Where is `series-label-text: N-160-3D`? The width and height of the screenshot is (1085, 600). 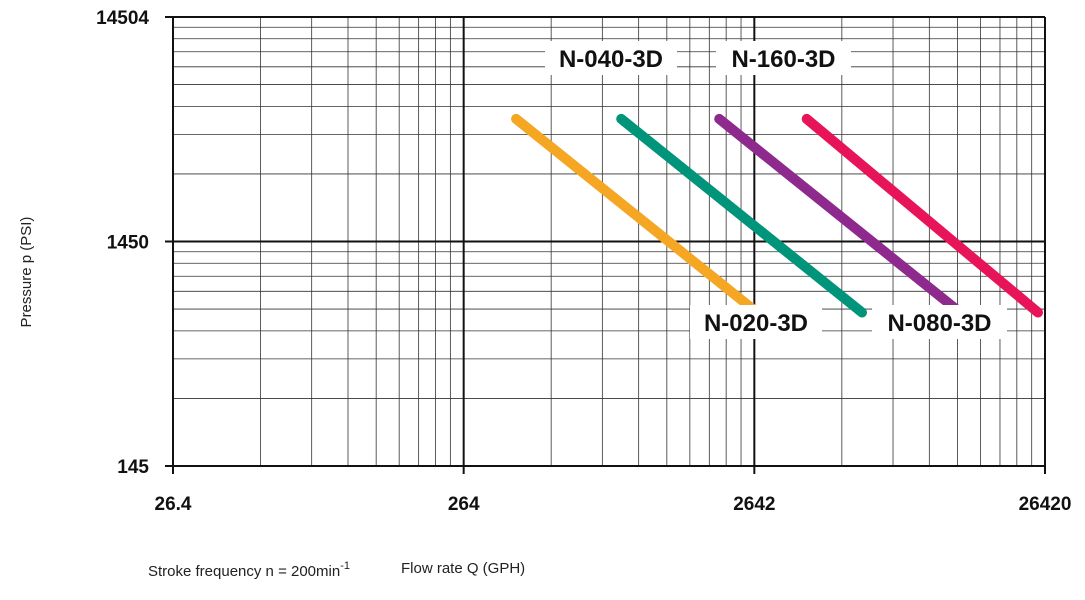
series-label-text: N-160-3D is located at coordinates (783, 59).